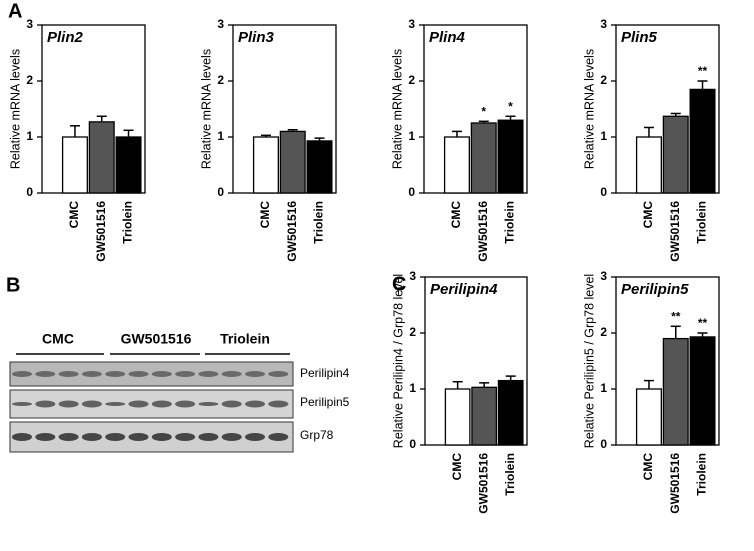  Describe the element at coordinates (398, 361) in the screenshot. I see `y-axis-label: Relative Perilipin4 / Grp78 level` at that location.